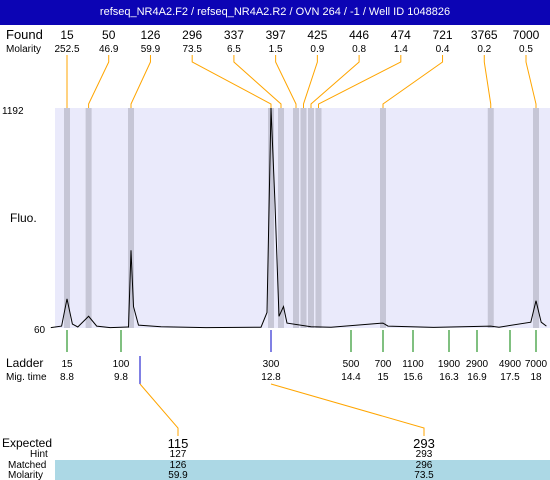 Image resolution: width=550 pixels, height=480 pixels. What do you see at coordinates (424, 465) in the screenshot?
I see `matched-value: 296` at bounding box center [424, 465].